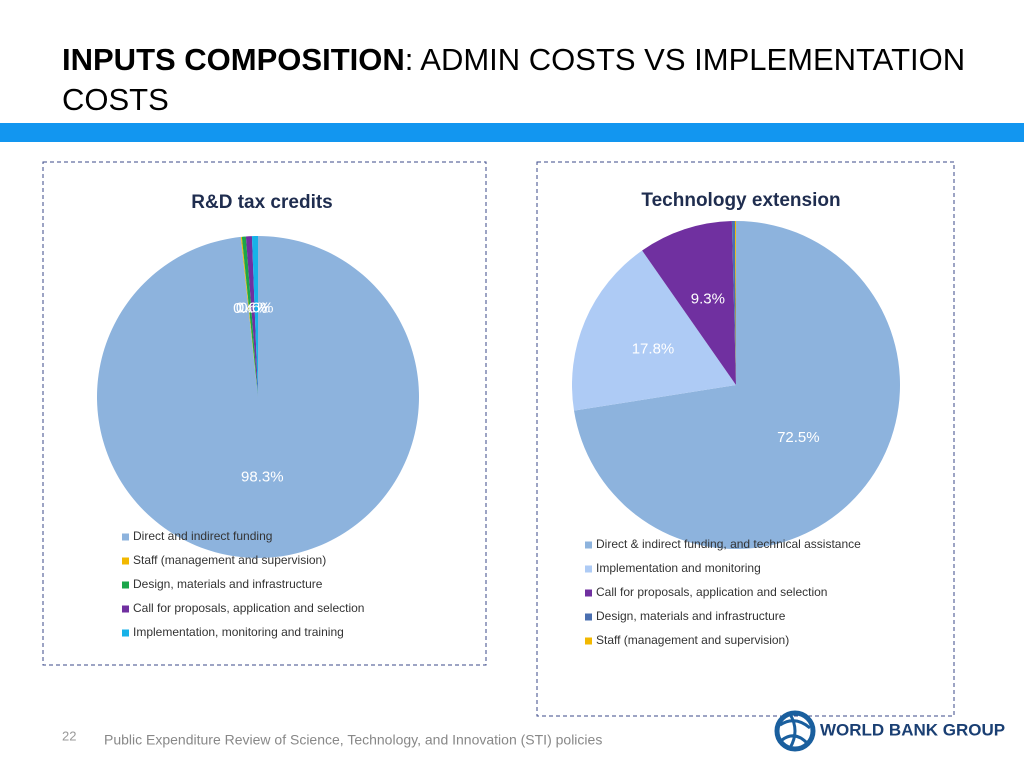 The height and width of the screenshot is (768, 1024). Describe the element at coordinates (912, 729) in the screenshot. I see `logo-text: WORLD BANK GROUP` at that location.